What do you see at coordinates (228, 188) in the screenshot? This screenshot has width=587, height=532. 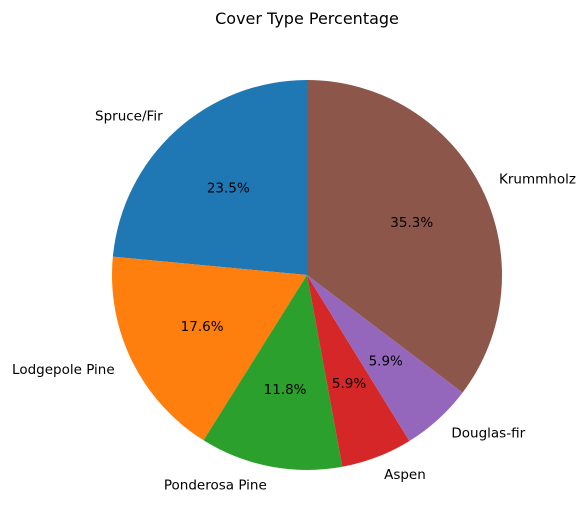 I see `percent-label-spruce-fir: 23.5%` at bounding box center [228, 188].